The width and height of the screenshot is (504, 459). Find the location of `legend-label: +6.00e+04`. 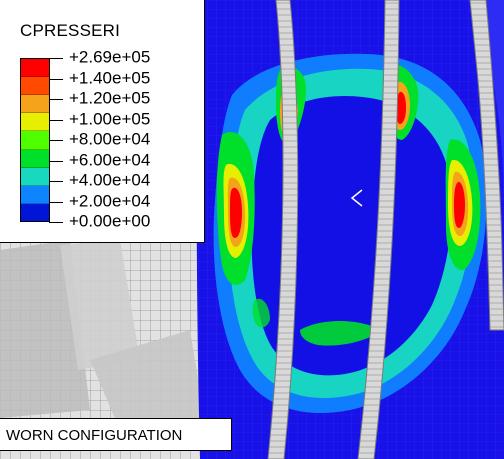

legend-label: +6.00e+04 is located at coordinates (110, 160).